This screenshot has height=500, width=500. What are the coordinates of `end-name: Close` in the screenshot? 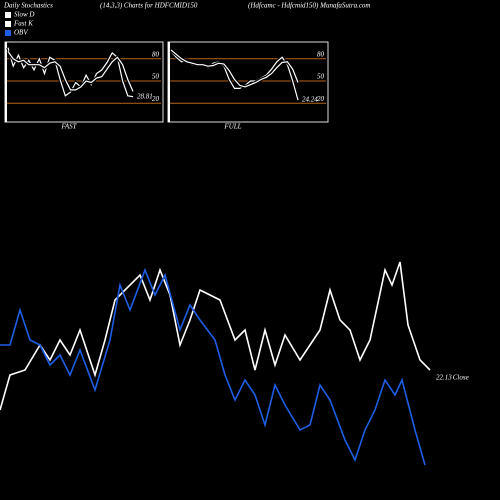 It's located at (461, 378).